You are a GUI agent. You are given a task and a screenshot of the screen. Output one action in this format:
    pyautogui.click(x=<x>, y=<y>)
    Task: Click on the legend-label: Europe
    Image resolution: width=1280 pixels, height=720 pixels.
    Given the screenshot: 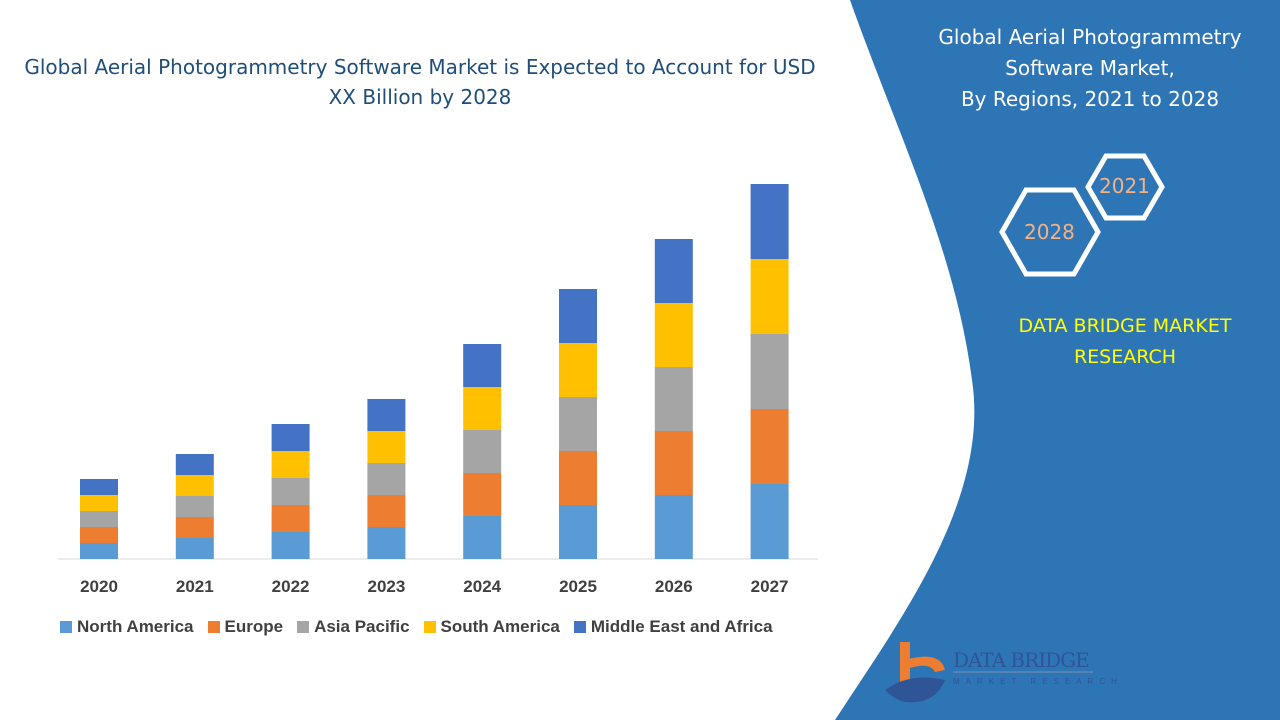 What is the action you would take?
    pyautogui.click(x=254, y=626)
    